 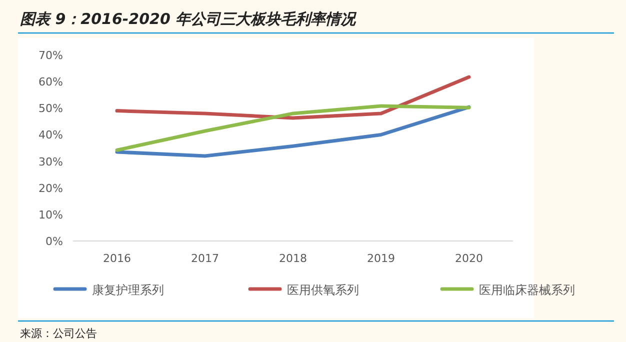 What do you see at coordinates (293, 97) in the screenshot?
I see `line-series` at bounding box center [293, 97].